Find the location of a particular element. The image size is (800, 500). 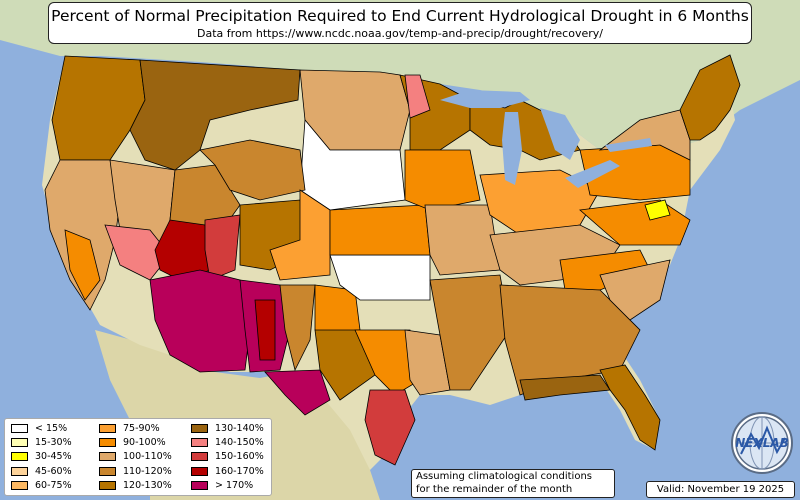

region-south-texas is located at coordinates (390, 427).